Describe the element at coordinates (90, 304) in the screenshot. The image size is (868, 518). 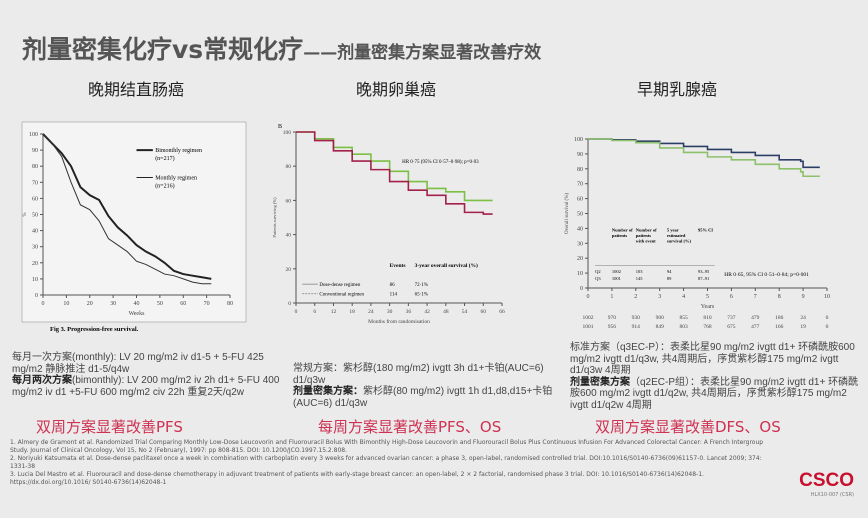
I see `x-tick-label: 20` at that location.